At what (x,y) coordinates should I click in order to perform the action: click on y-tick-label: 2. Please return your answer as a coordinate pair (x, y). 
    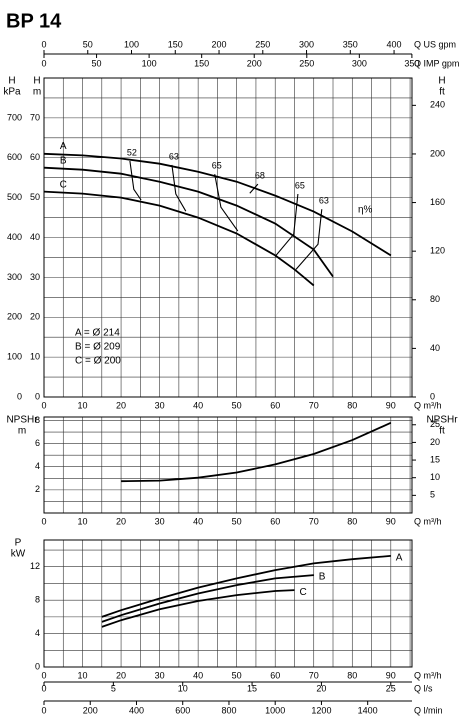
    Looking at the image, I should click on (37, 489).